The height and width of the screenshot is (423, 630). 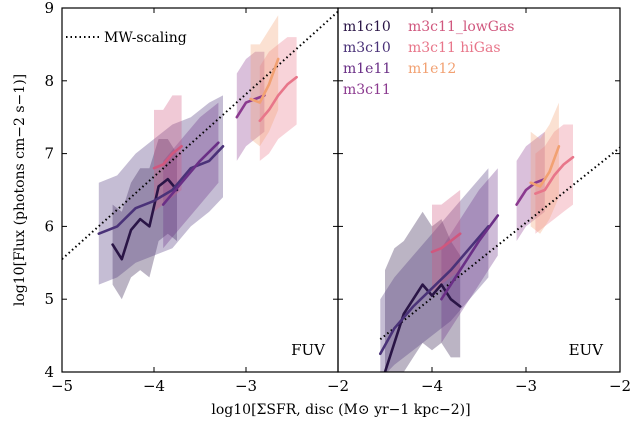 What do you see at coordinates (49, 154) in the screenshot?
I see `y-tick-label: 7` at bounding box center [49, 154].